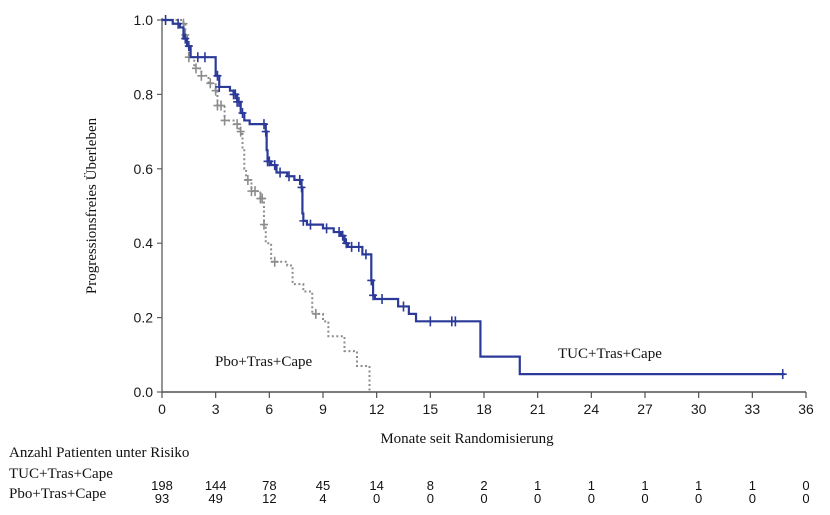  What do you see at coordinates (144, 169) in the screenshot?
I see `y-tick-label: 0.6` at bounding box center [144, 169].